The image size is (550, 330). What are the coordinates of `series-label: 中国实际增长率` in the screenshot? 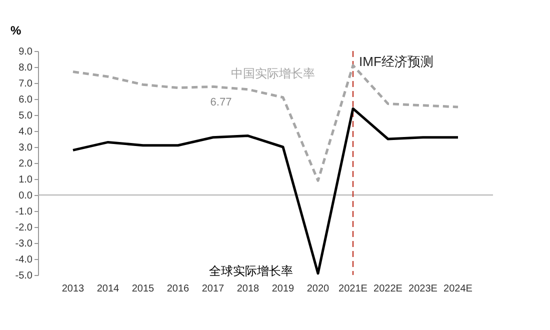 It's located at (273, 73).